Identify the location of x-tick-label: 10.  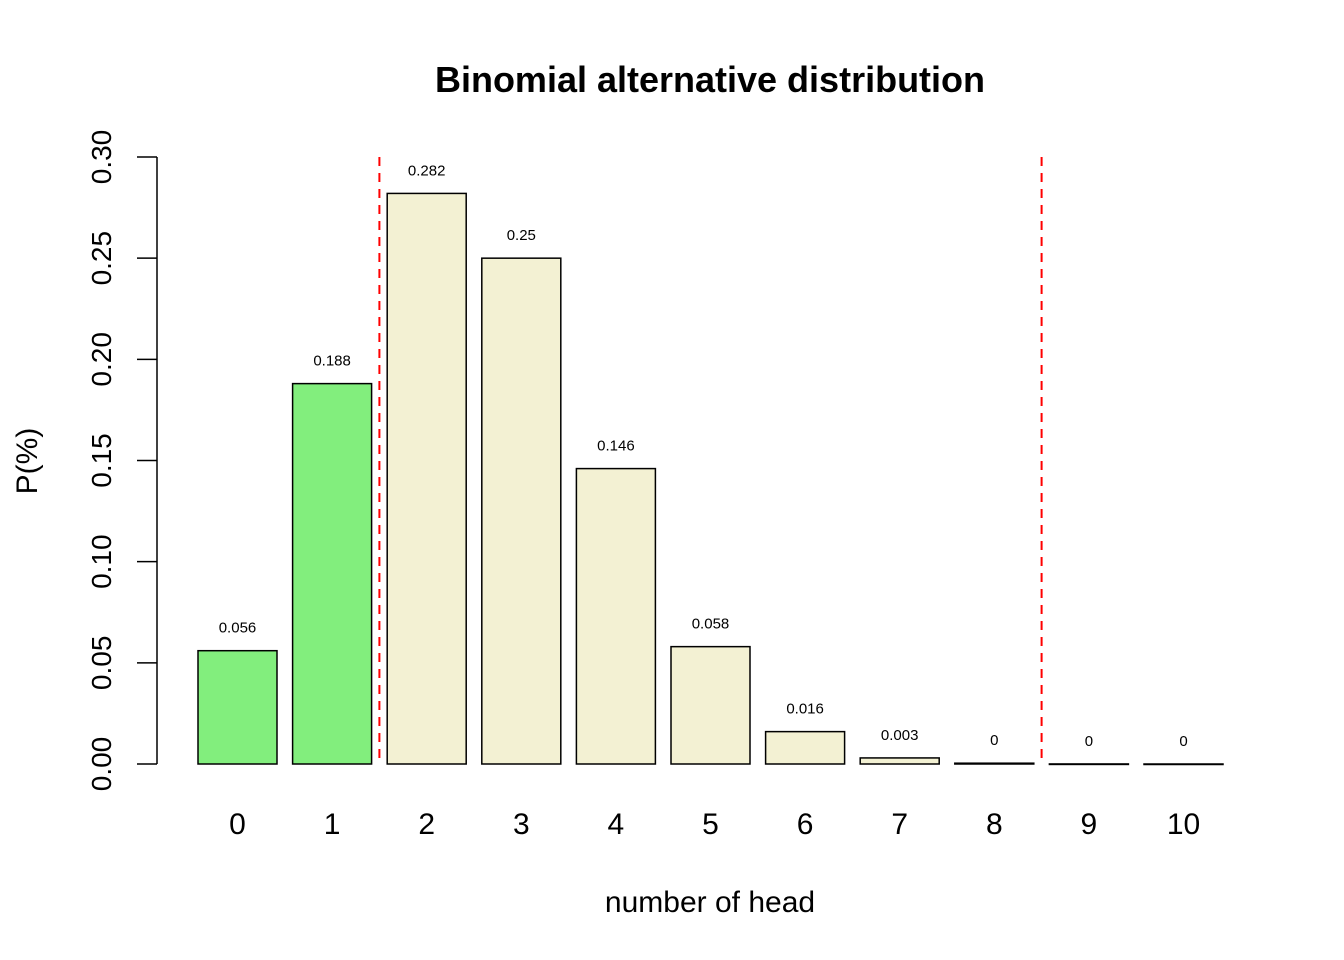
(1183, 824).